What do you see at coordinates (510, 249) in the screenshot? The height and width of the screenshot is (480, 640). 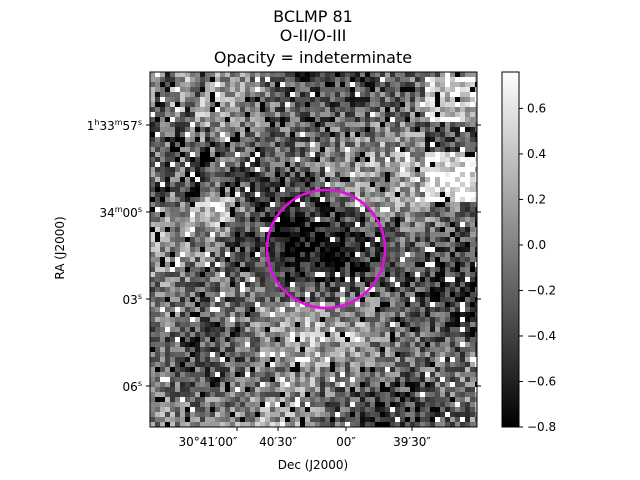 I see `colorbar-gradient` at bounding box center [510, 249].